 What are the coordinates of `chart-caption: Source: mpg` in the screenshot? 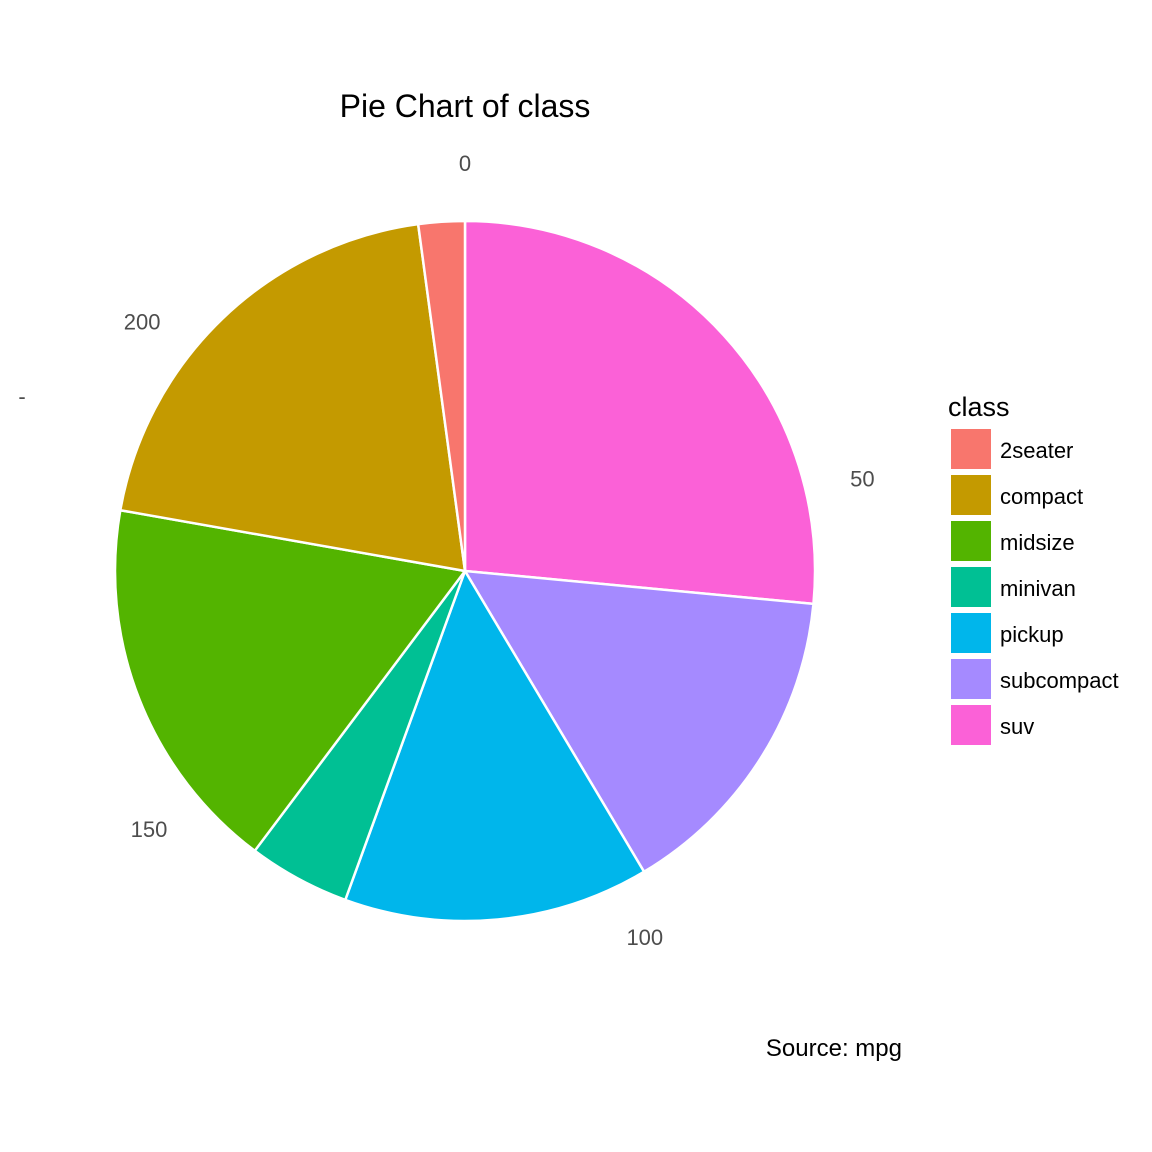 It's located at (834, 1048).